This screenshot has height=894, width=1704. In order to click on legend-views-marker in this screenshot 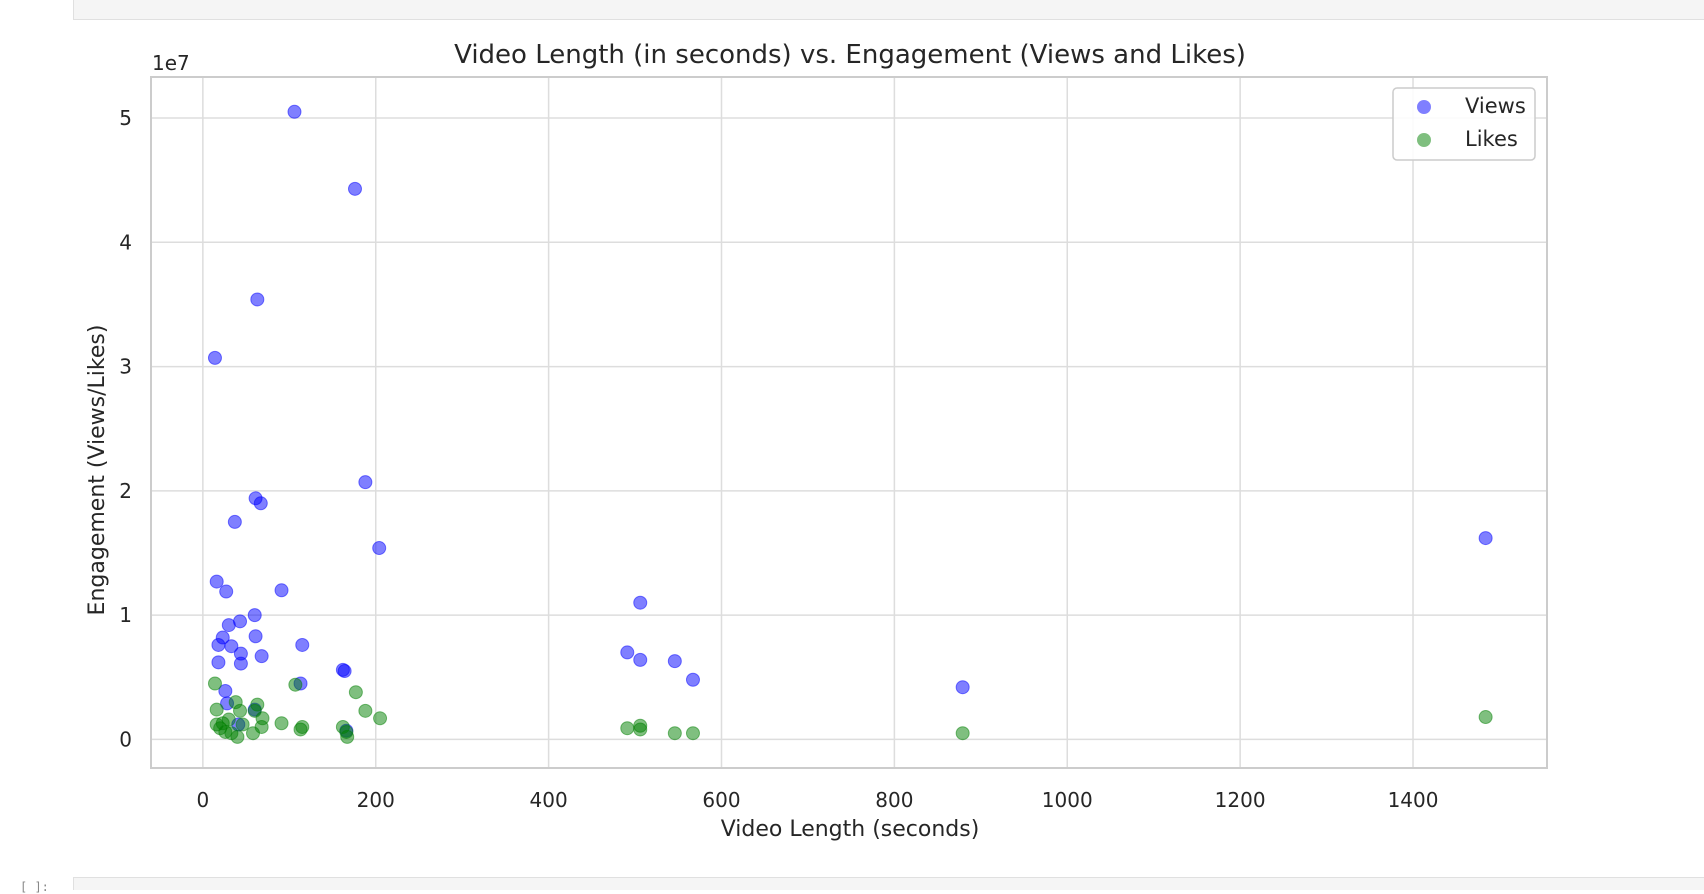, I will do `click(1424, 107)`.